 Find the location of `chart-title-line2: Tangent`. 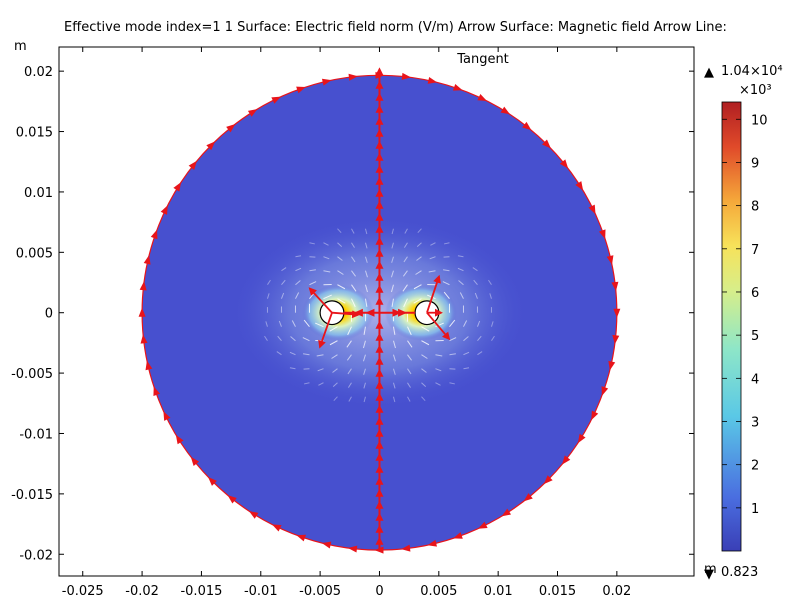

chart-title-line2: Tangent is located at coordinates (483, 59).